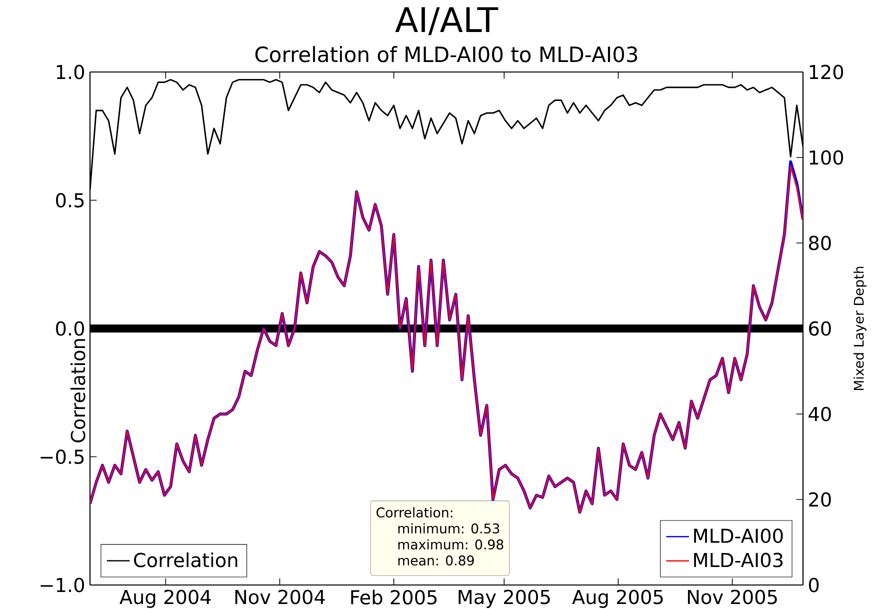 This screenshot has width=876, height=609. Describe the element at coordinates (394, 597) in the screenshot. I see `x-tick-label: Feb 2005` at that location.